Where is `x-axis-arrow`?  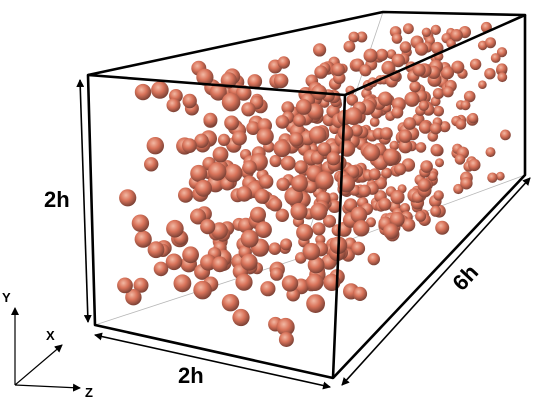 x-axis-arrow is located at coordinates (38, 365).